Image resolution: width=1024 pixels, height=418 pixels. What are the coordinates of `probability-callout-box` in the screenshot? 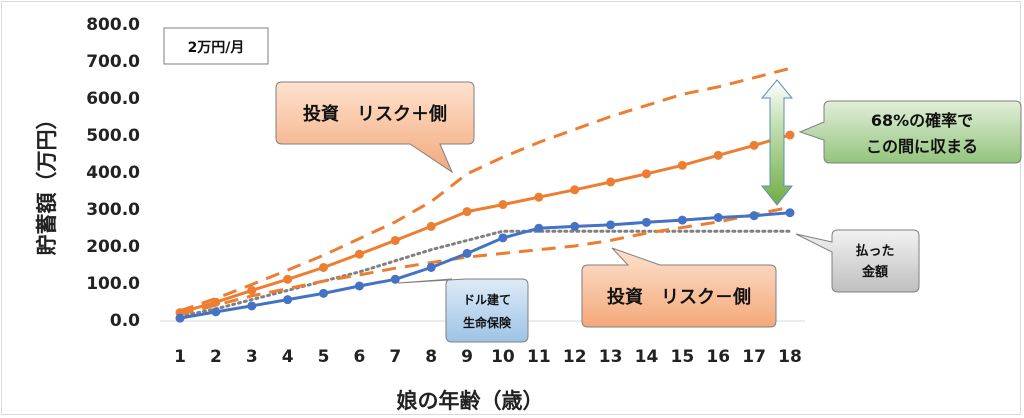 It's located at (910, 132).